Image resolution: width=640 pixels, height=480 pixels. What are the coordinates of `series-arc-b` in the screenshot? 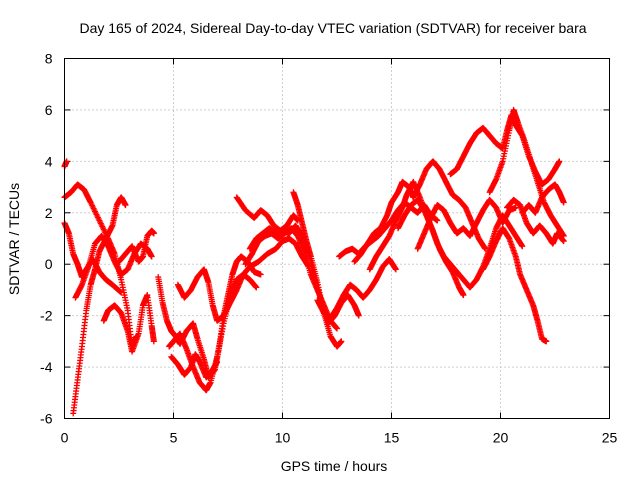 It's located at (65, 164).